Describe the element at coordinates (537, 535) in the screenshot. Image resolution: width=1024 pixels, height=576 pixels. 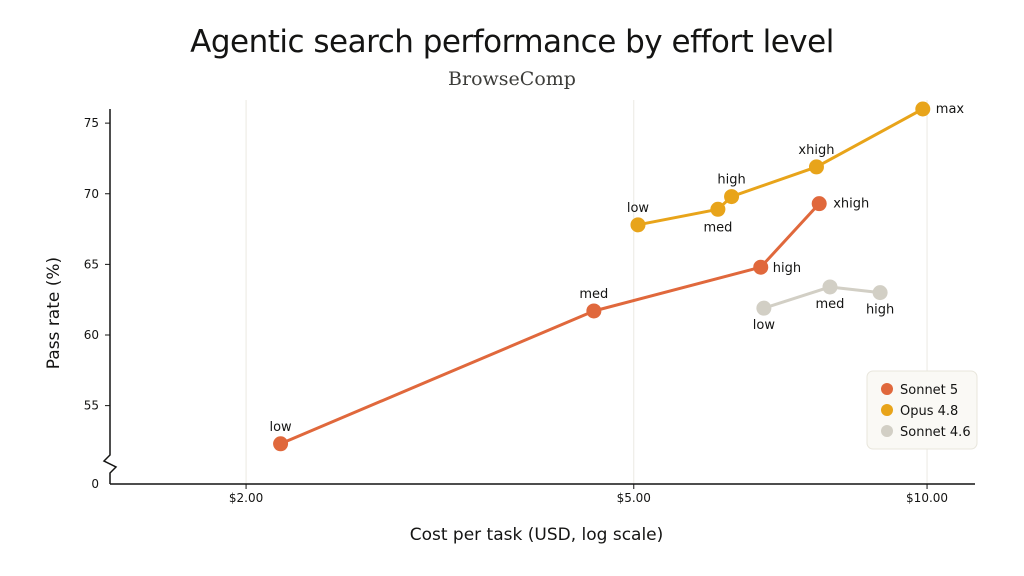
I see `x-axis-title: Cost per task (USD, log scale)` at that location.